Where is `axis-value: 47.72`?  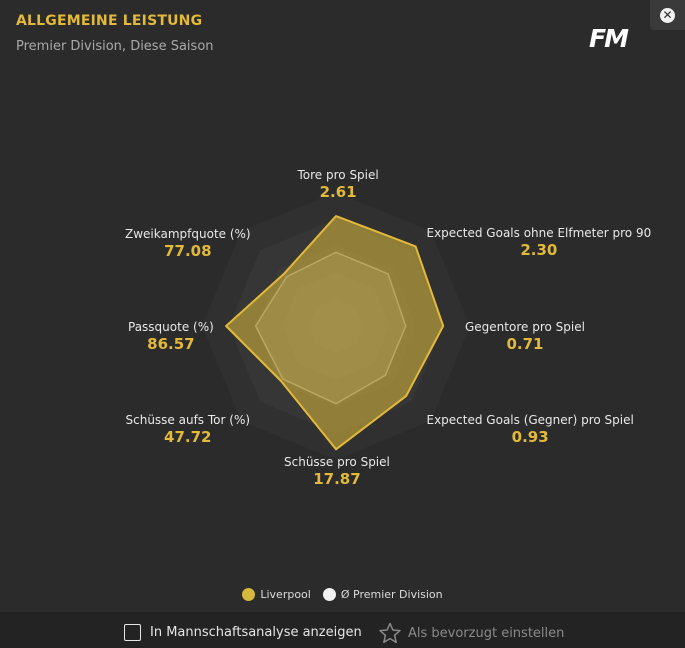 axis-value: 47.72 is located at coordinates (188, 437).